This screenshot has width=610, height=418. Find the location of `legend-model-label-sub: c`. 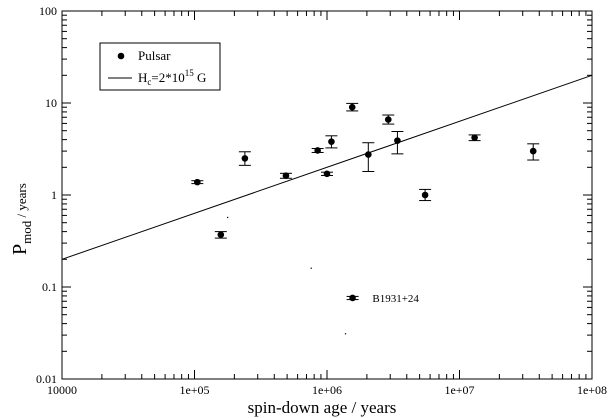

legend-model-label-sub: c is located at coordinates (149, 82).